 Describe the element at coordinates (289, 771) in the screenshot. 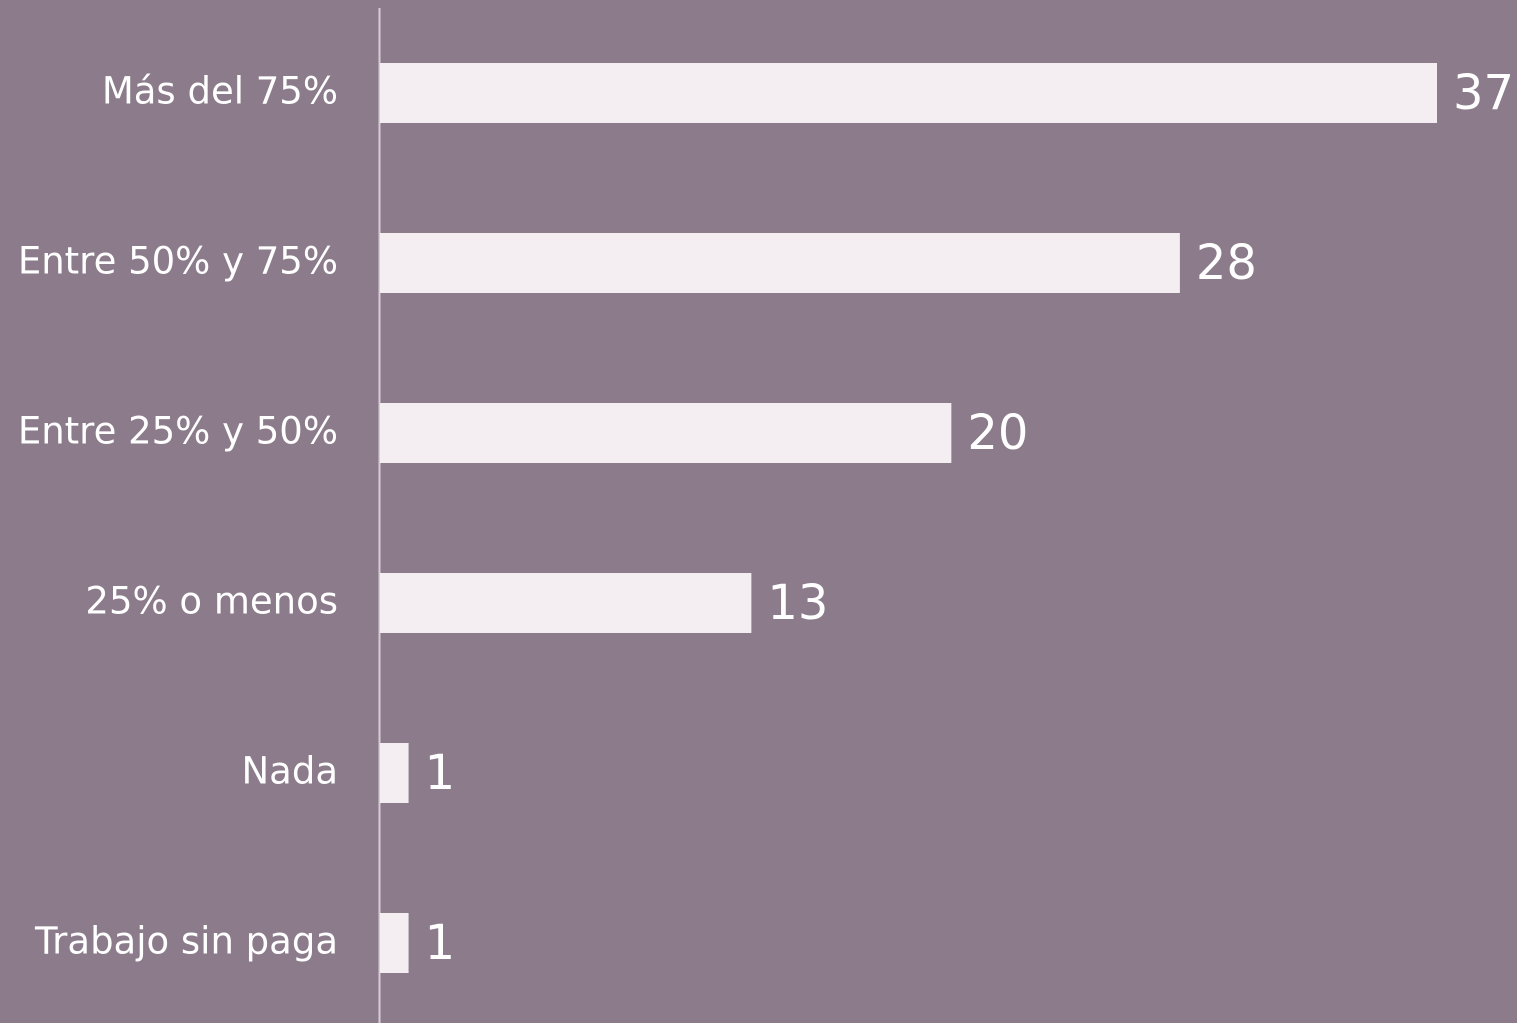

I see `category-label: Nada` at that location.